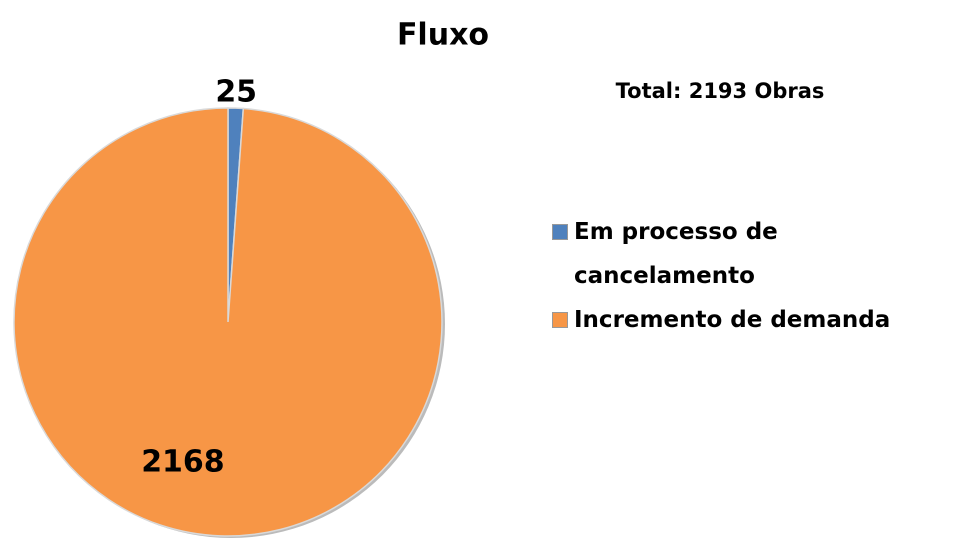 The height and width of the screenshot is (539, 958). What do you see at coordinates (720, 91) in the screenshot?
I see `total-annotation: Total: 2193 Obras` at bounding box center [720, 91].